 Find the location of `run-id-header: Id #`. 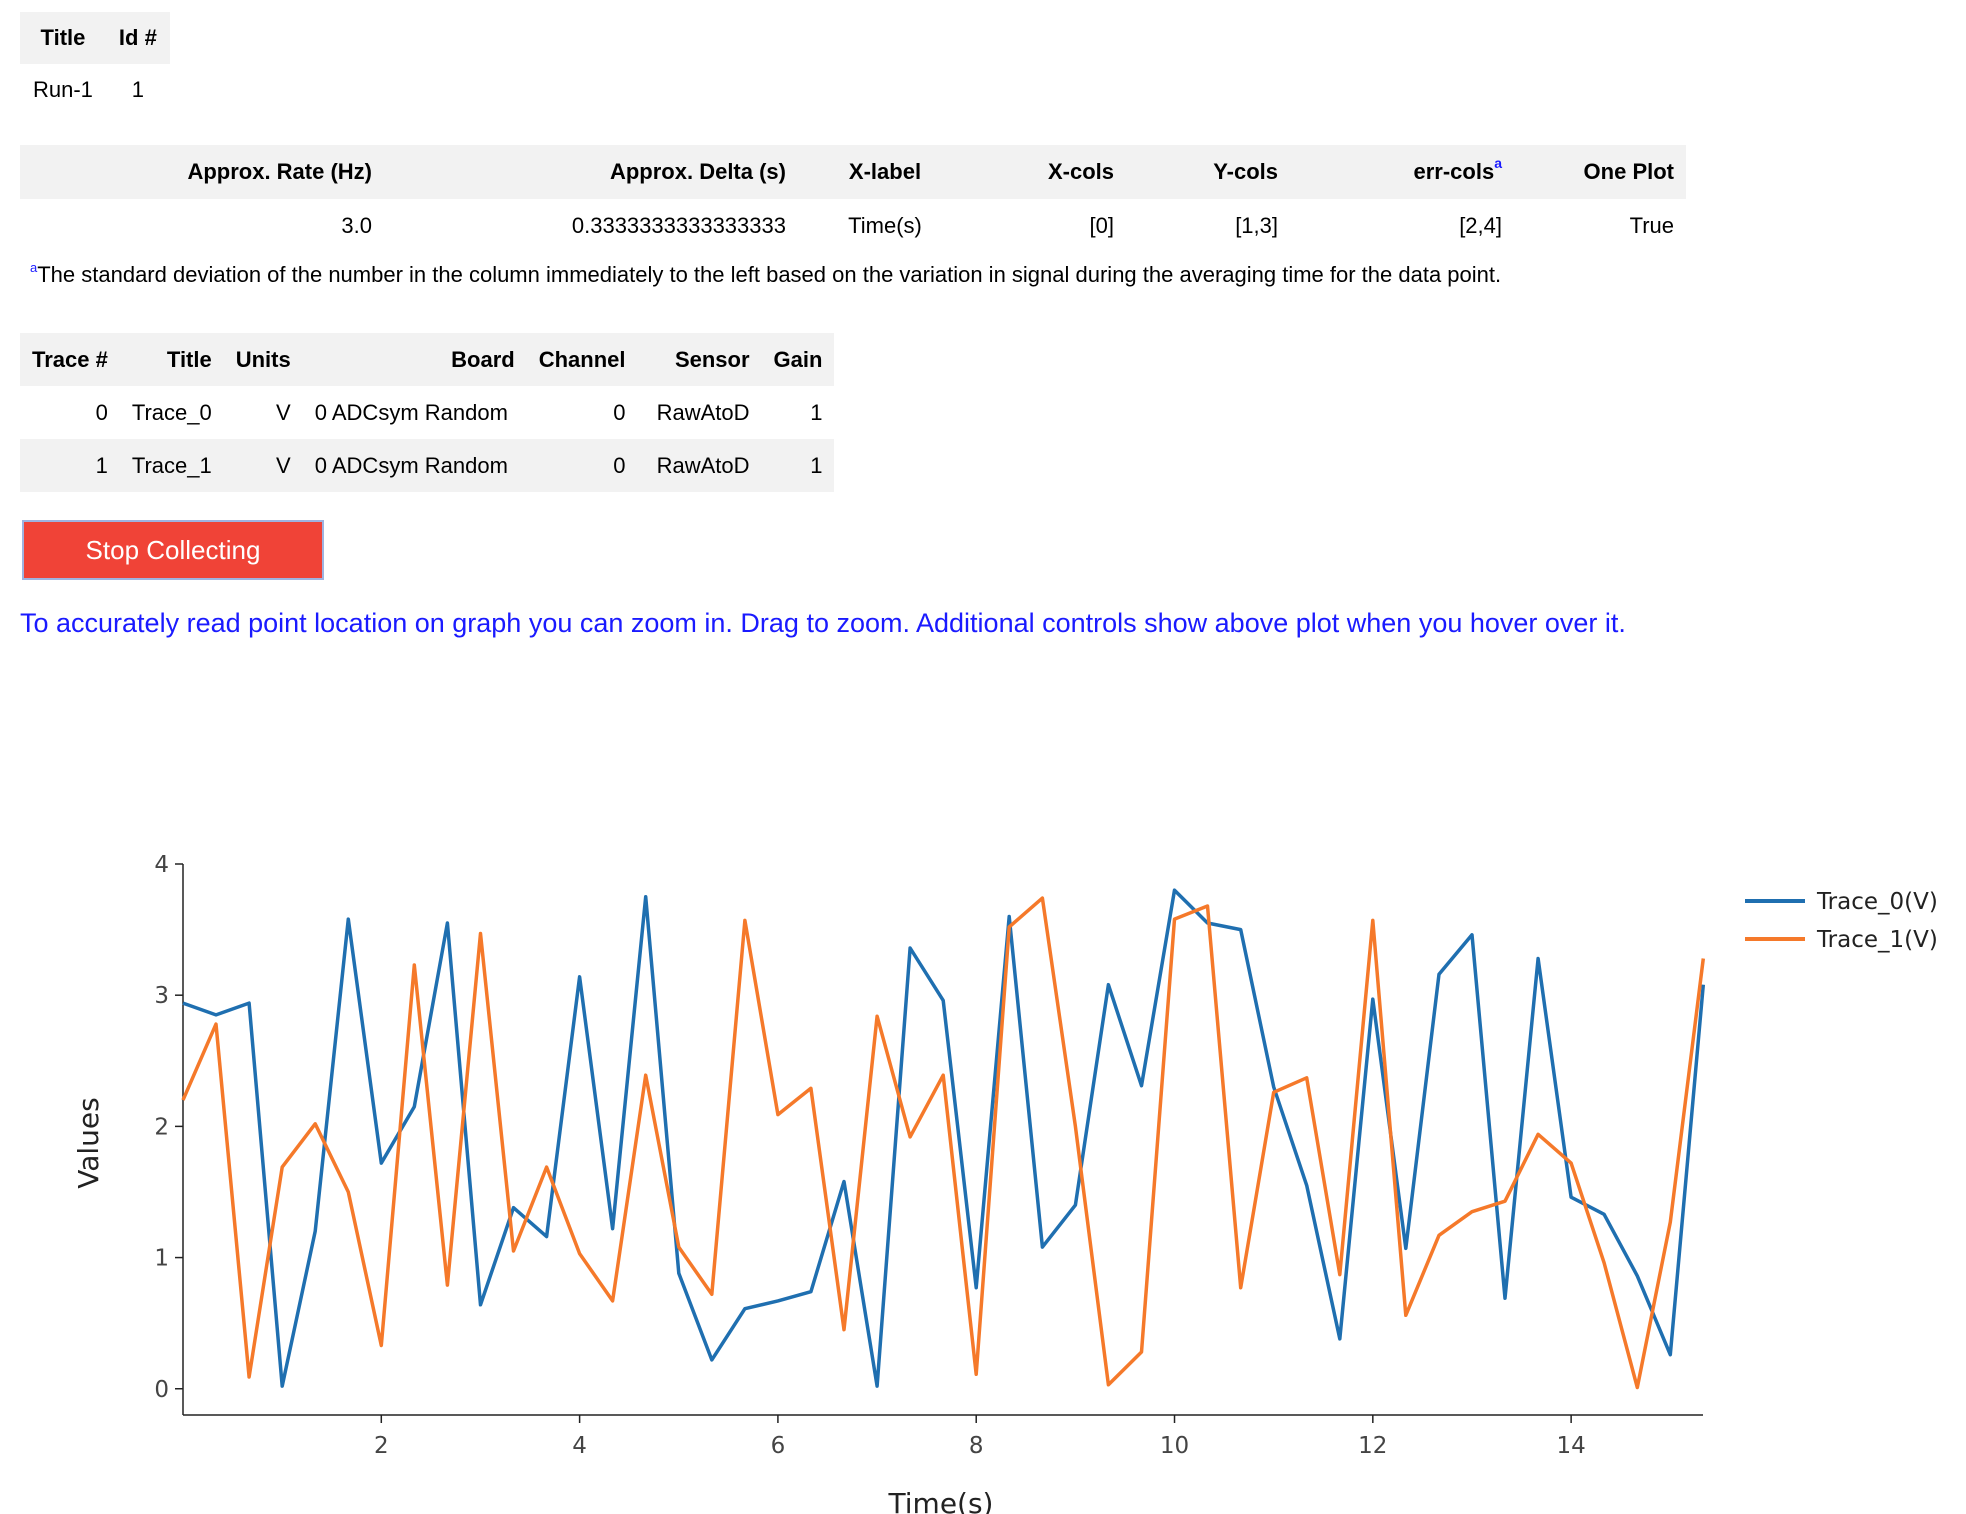

run-id-header: Id # is located at coordinates (137, 37).